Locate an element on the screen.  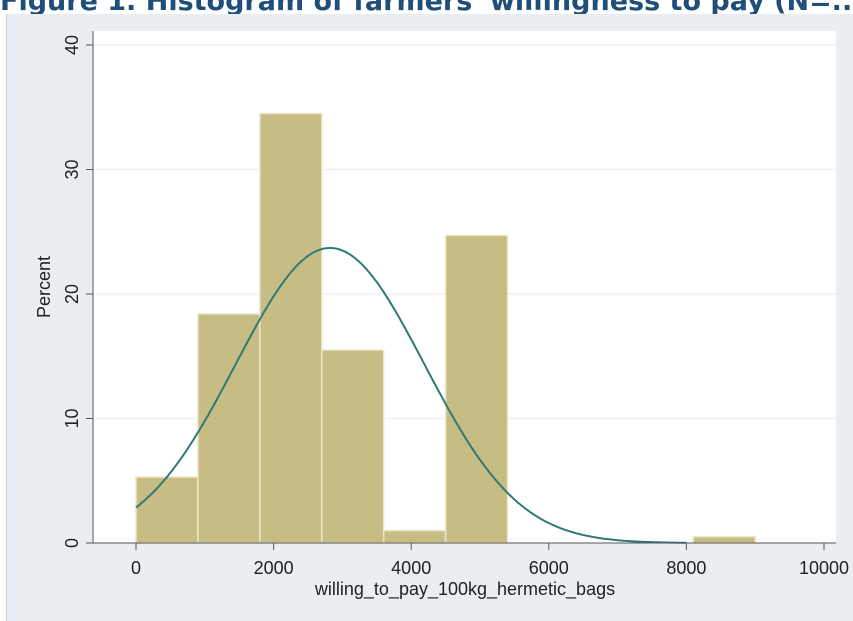
y-tick-label: 0 is located at coordinates (72, 543).